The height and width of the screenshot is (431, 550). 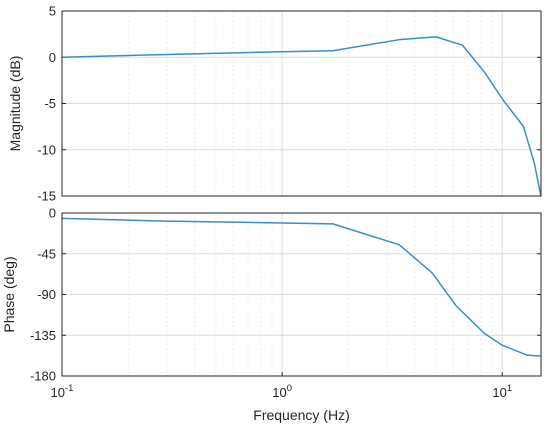 What do you see at coordinates (9, 294) in the screenshot?
I see `phase-y-axis-label: Phase (deg)` at bounding box center [9, 294].